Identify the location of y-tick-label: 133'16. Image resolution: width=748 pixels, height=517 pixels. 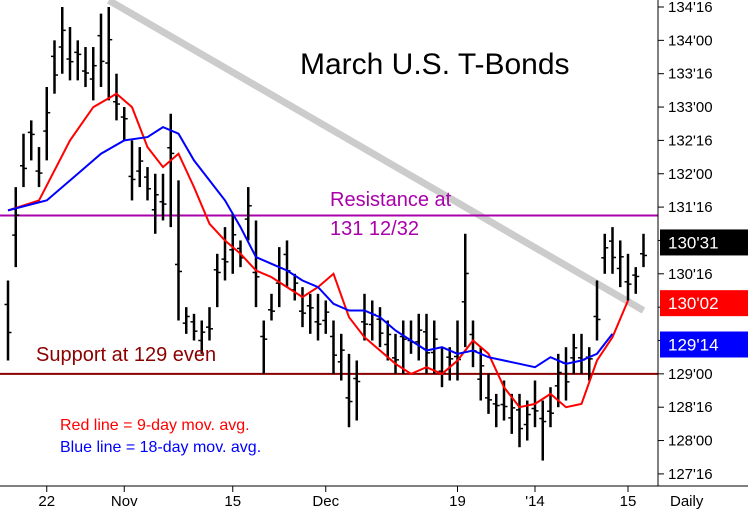
(690, 74).